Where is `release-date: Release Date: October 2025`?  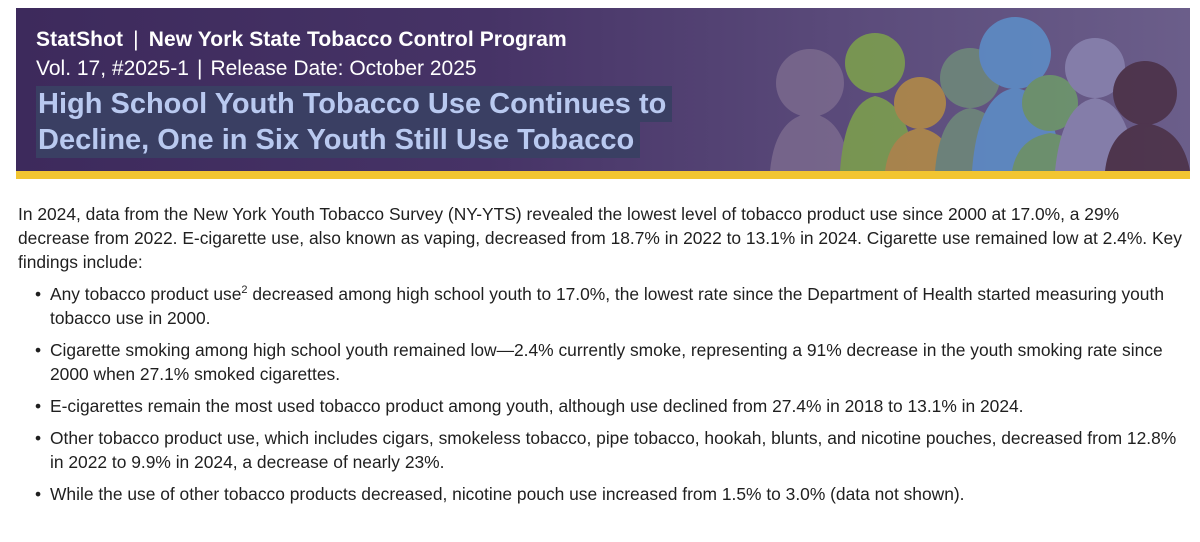 release-date: Release Date: October 2025 is located at coordinates (343, 68).